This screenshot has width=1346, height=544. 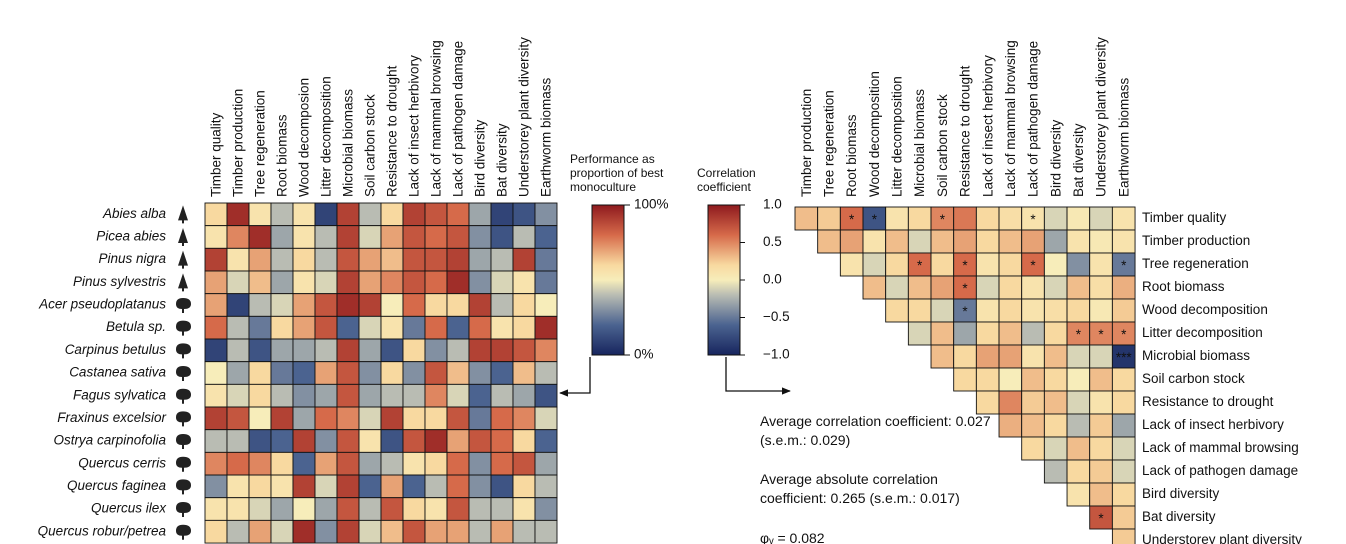 I want to click on row-label: Pinus sylvestris, so click(x=119, y=281).